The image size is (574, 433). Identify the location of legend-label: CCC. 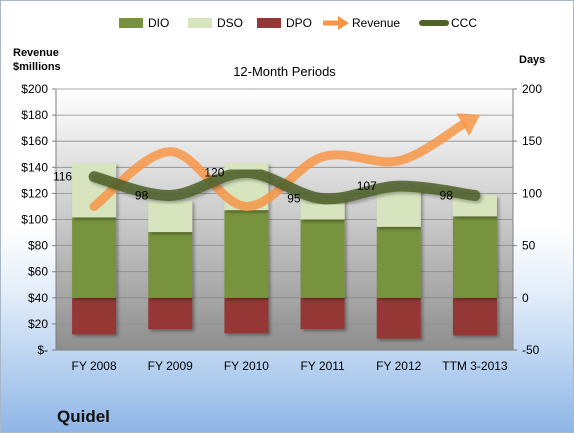
(464, 23).